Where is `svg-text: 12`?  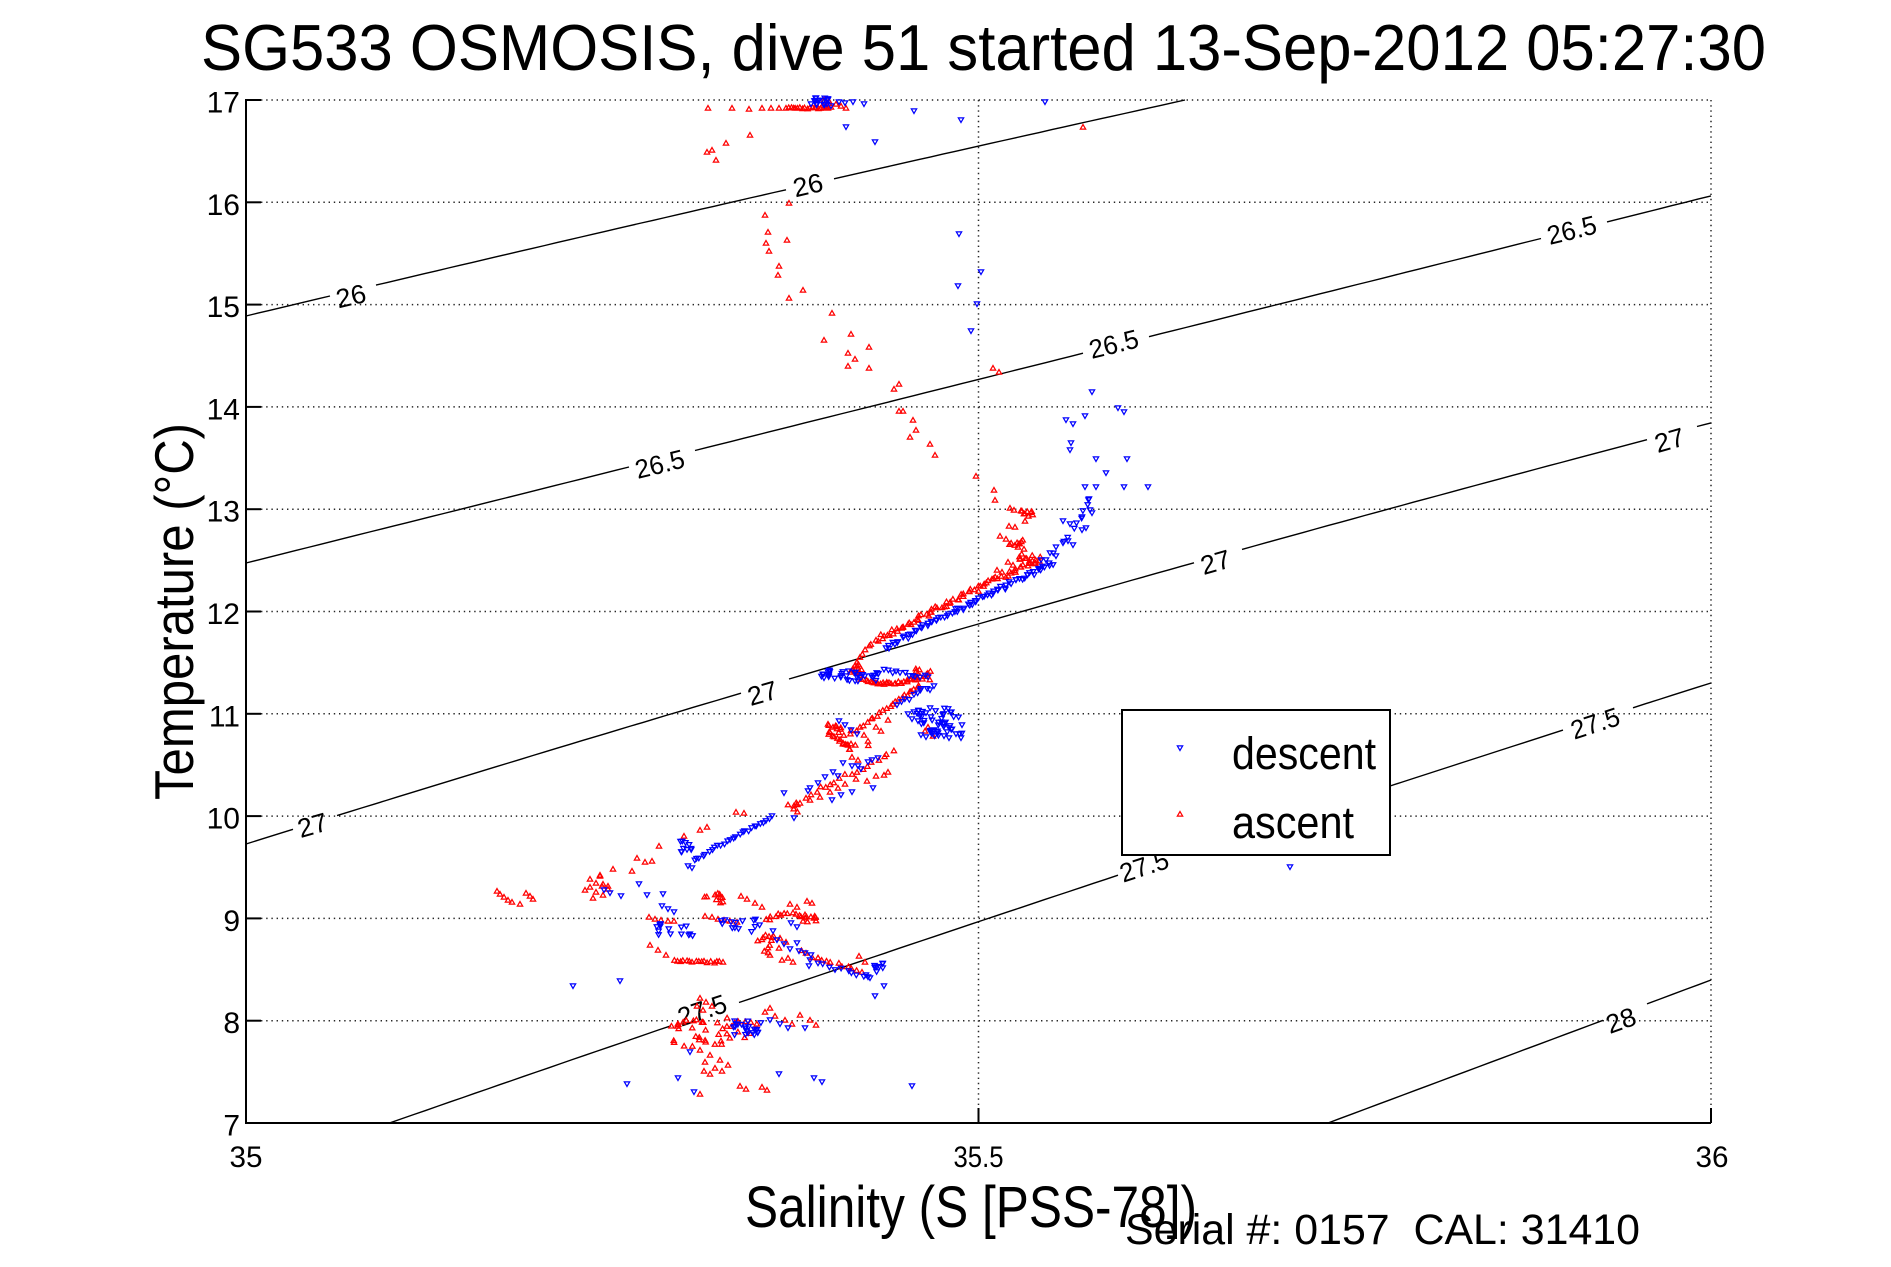
svg-text: 12 is located at coordinates (223, 614).